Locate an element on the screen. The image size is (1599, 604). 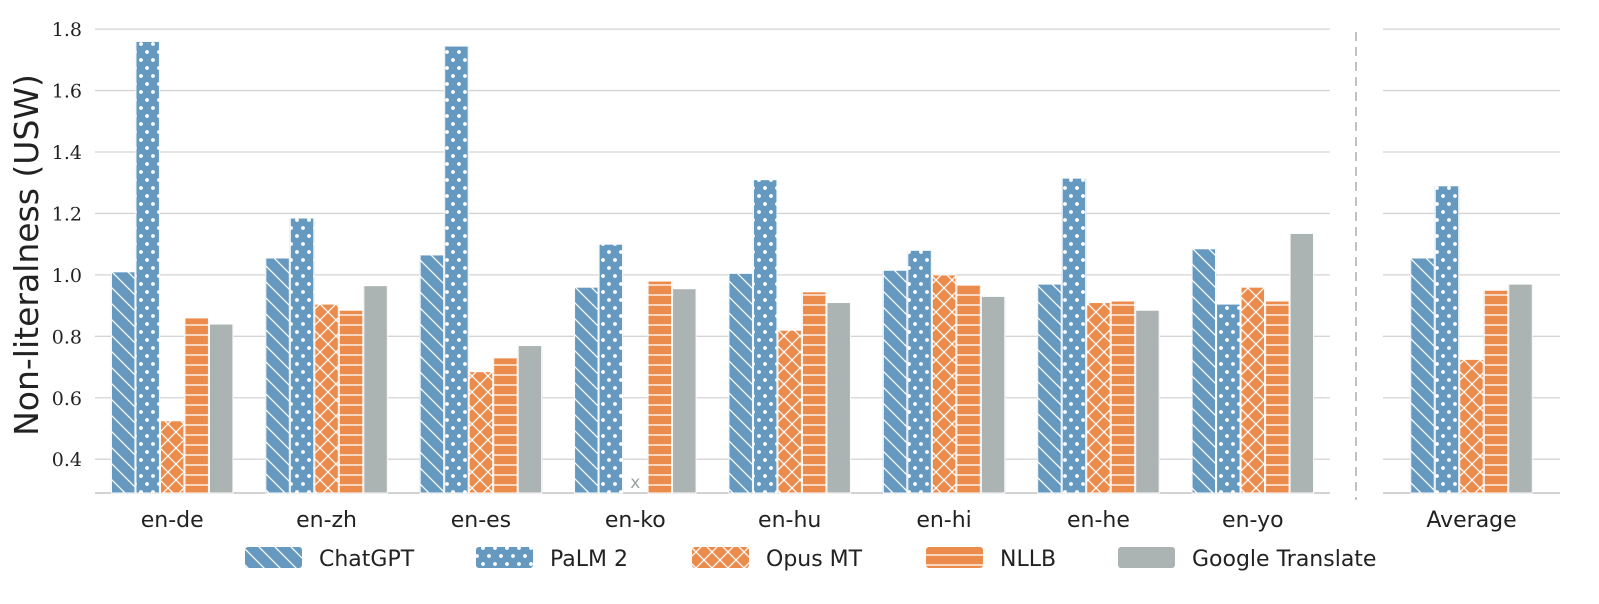
bar-hatch-chatgpt-en-yo is located at coordinates (1204, 370).